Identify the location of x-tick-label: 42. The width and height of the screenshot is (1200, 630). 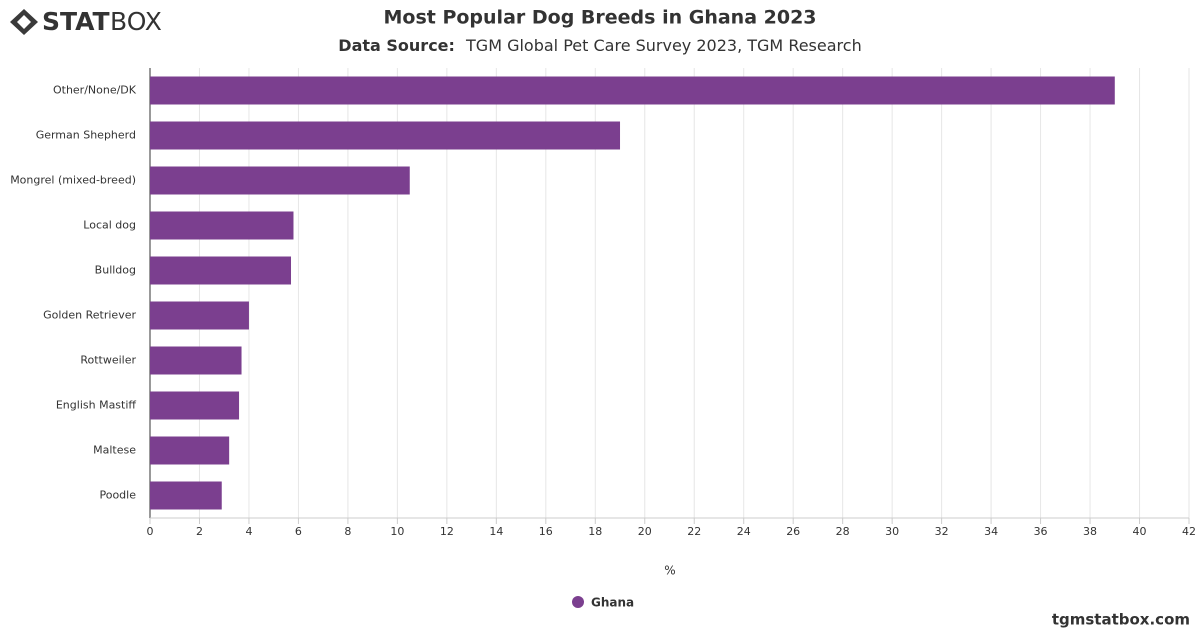
(1189, 531).